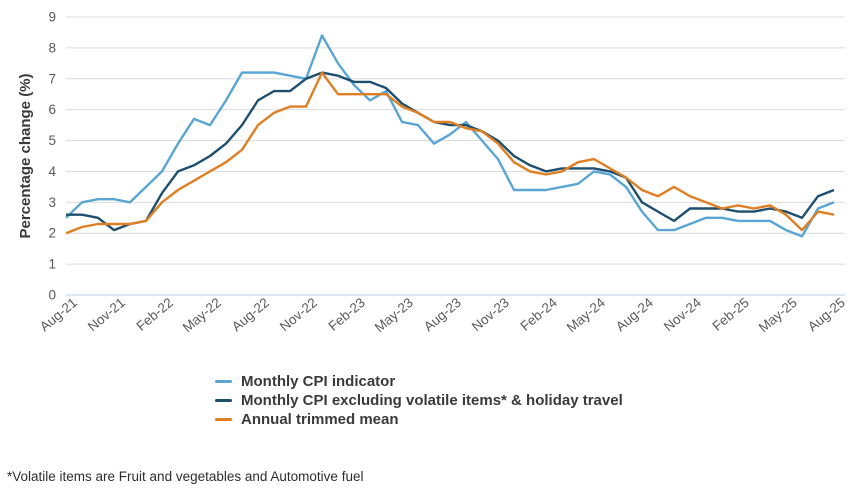  What do you see at coordinates (394, 315) in the screenshot?
I see `svg-text: May-23` at bounding box center [394, 315].